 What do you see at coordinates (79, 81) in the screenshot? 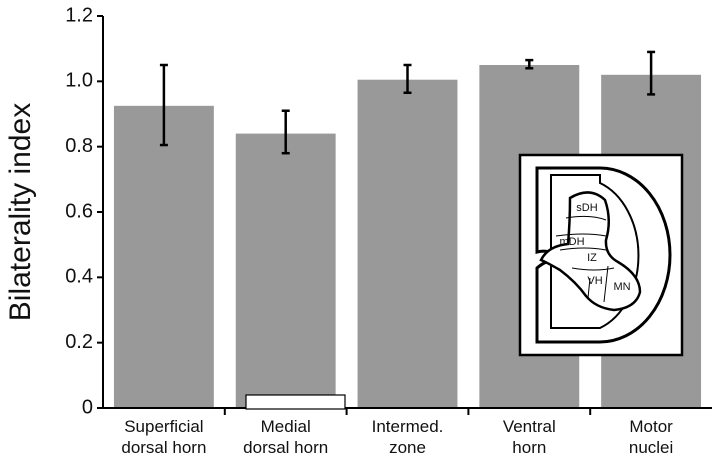
I see `y-tick-label: 1.0` at bounding box center [79, 81].